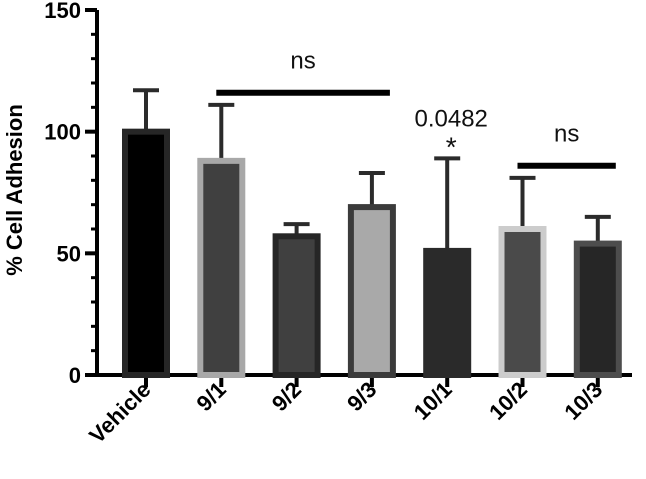  Describe the element at coordinates (69, 253) in the screenshot. I see `y-tick-label: 50` at that location.